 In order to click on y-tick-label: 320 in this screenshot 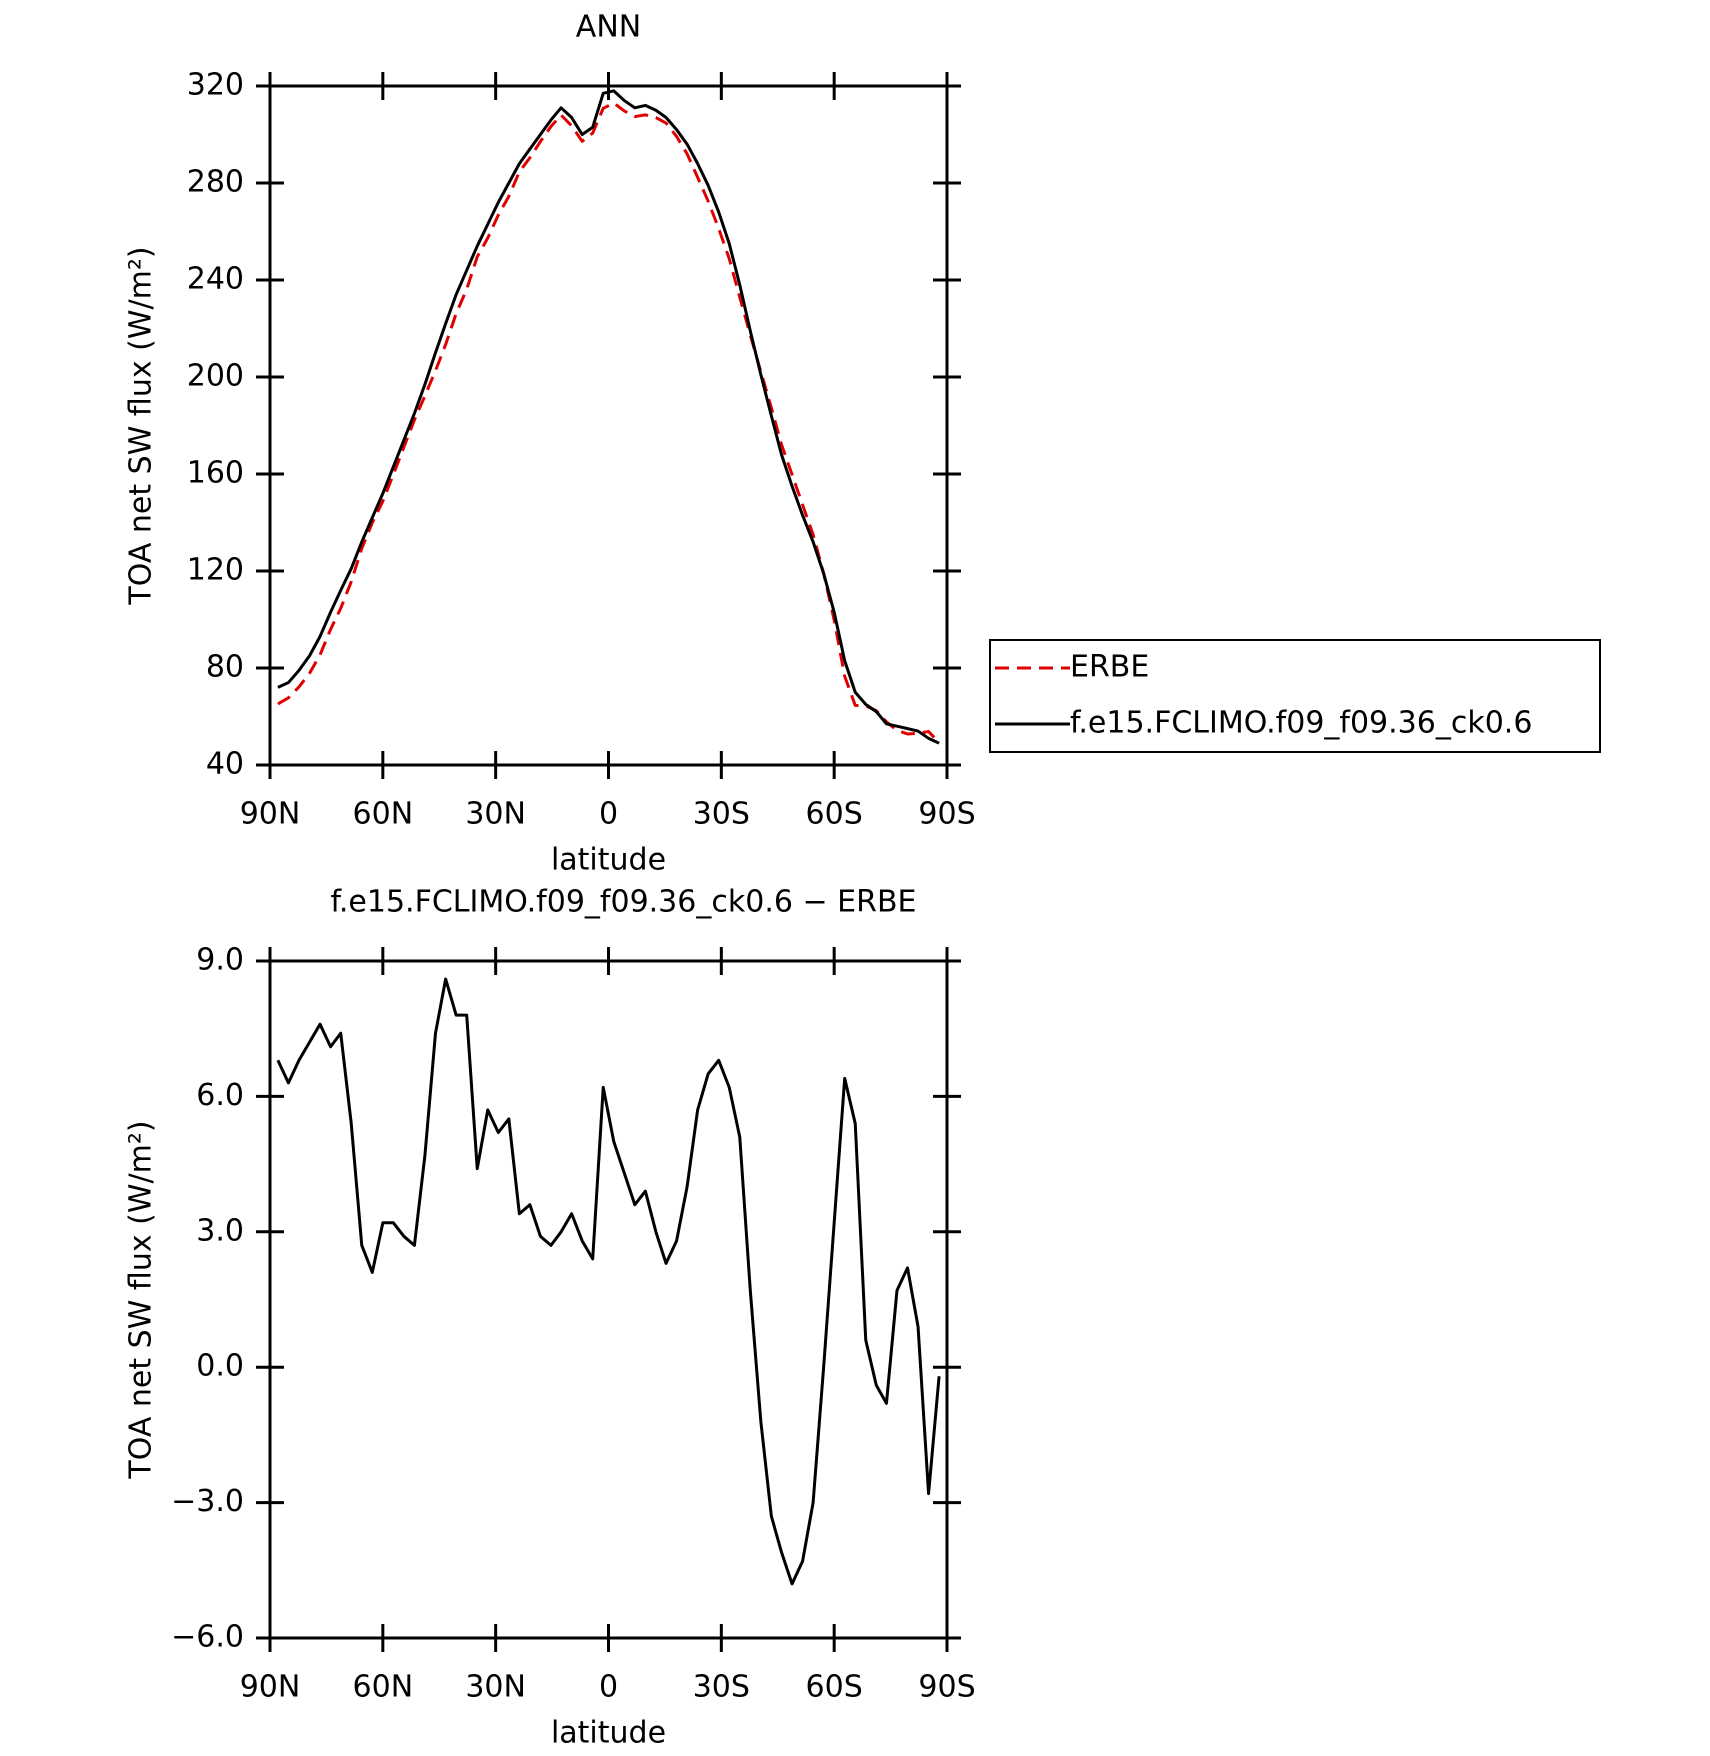, I will do `click(215, 85)`.